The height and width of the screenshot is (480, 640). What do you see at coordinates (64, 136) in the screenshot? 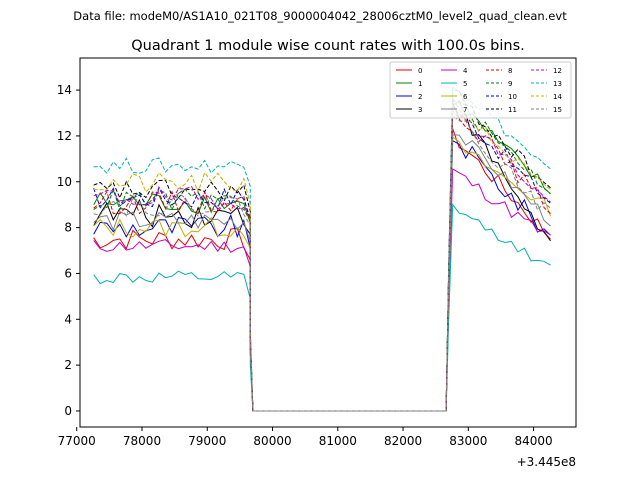
I see `y-tick-label: 12` at bounding box center [64, 136].